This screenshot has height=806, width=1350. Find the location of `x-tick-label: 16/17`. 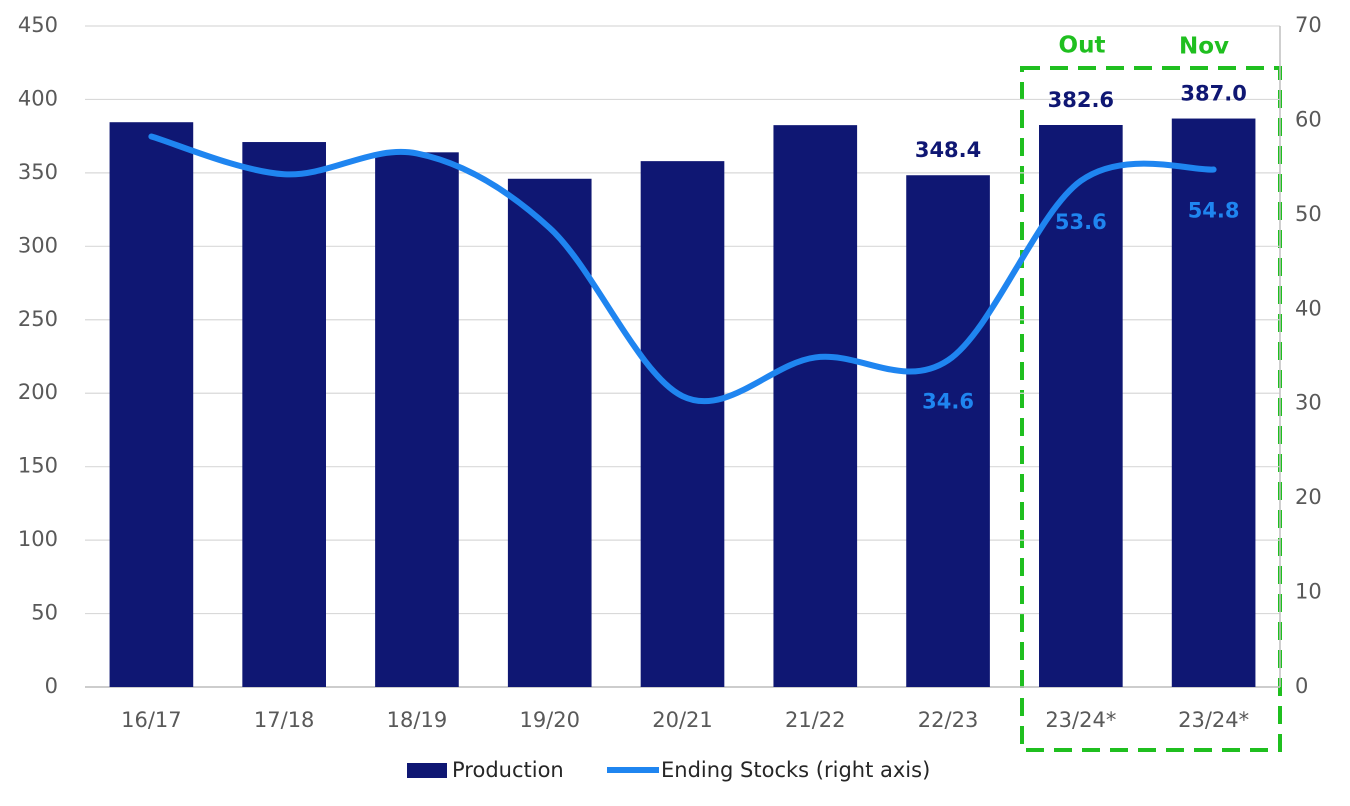

x-tick-label: 16/17 is located at coordinates (151, 720).